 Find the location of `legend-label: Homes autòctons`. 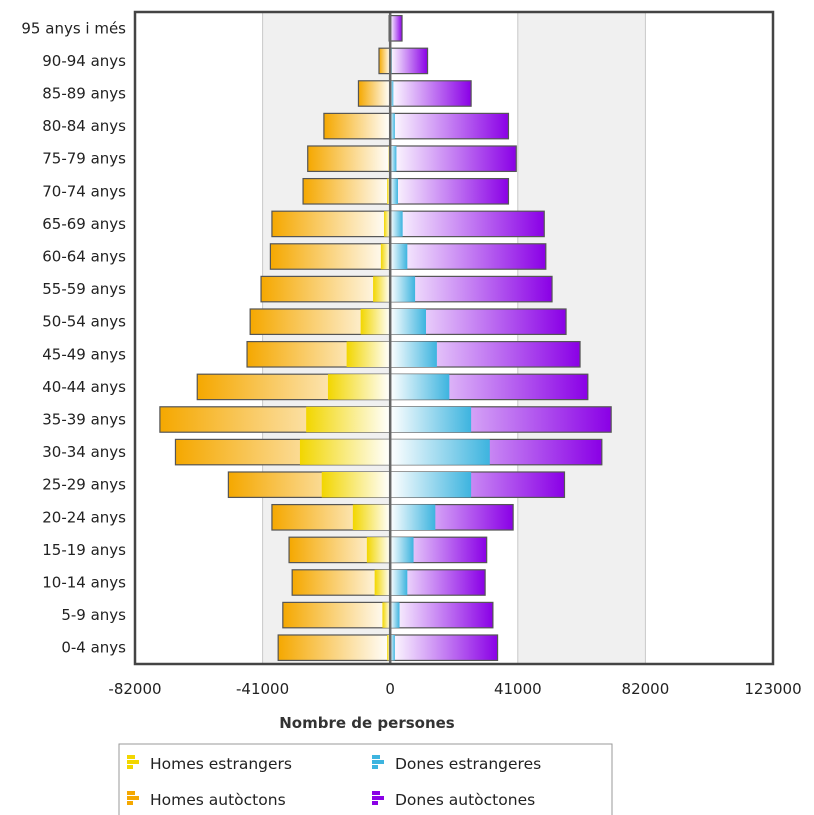

legend-label: Homes autòctons is located at coordinates (218, 800).